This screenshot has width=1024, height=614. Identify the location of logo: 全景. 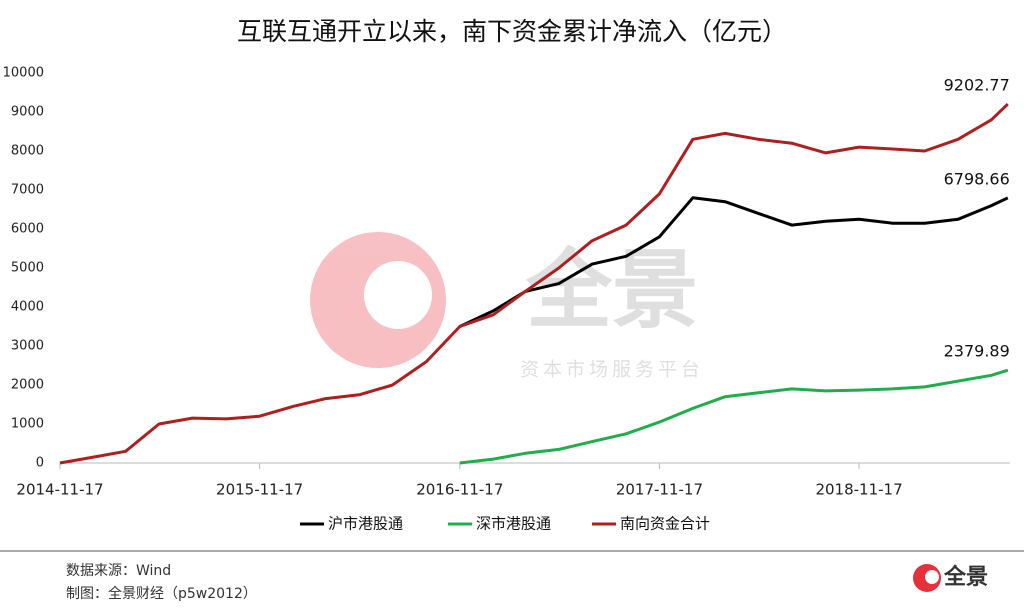
(950, 578).